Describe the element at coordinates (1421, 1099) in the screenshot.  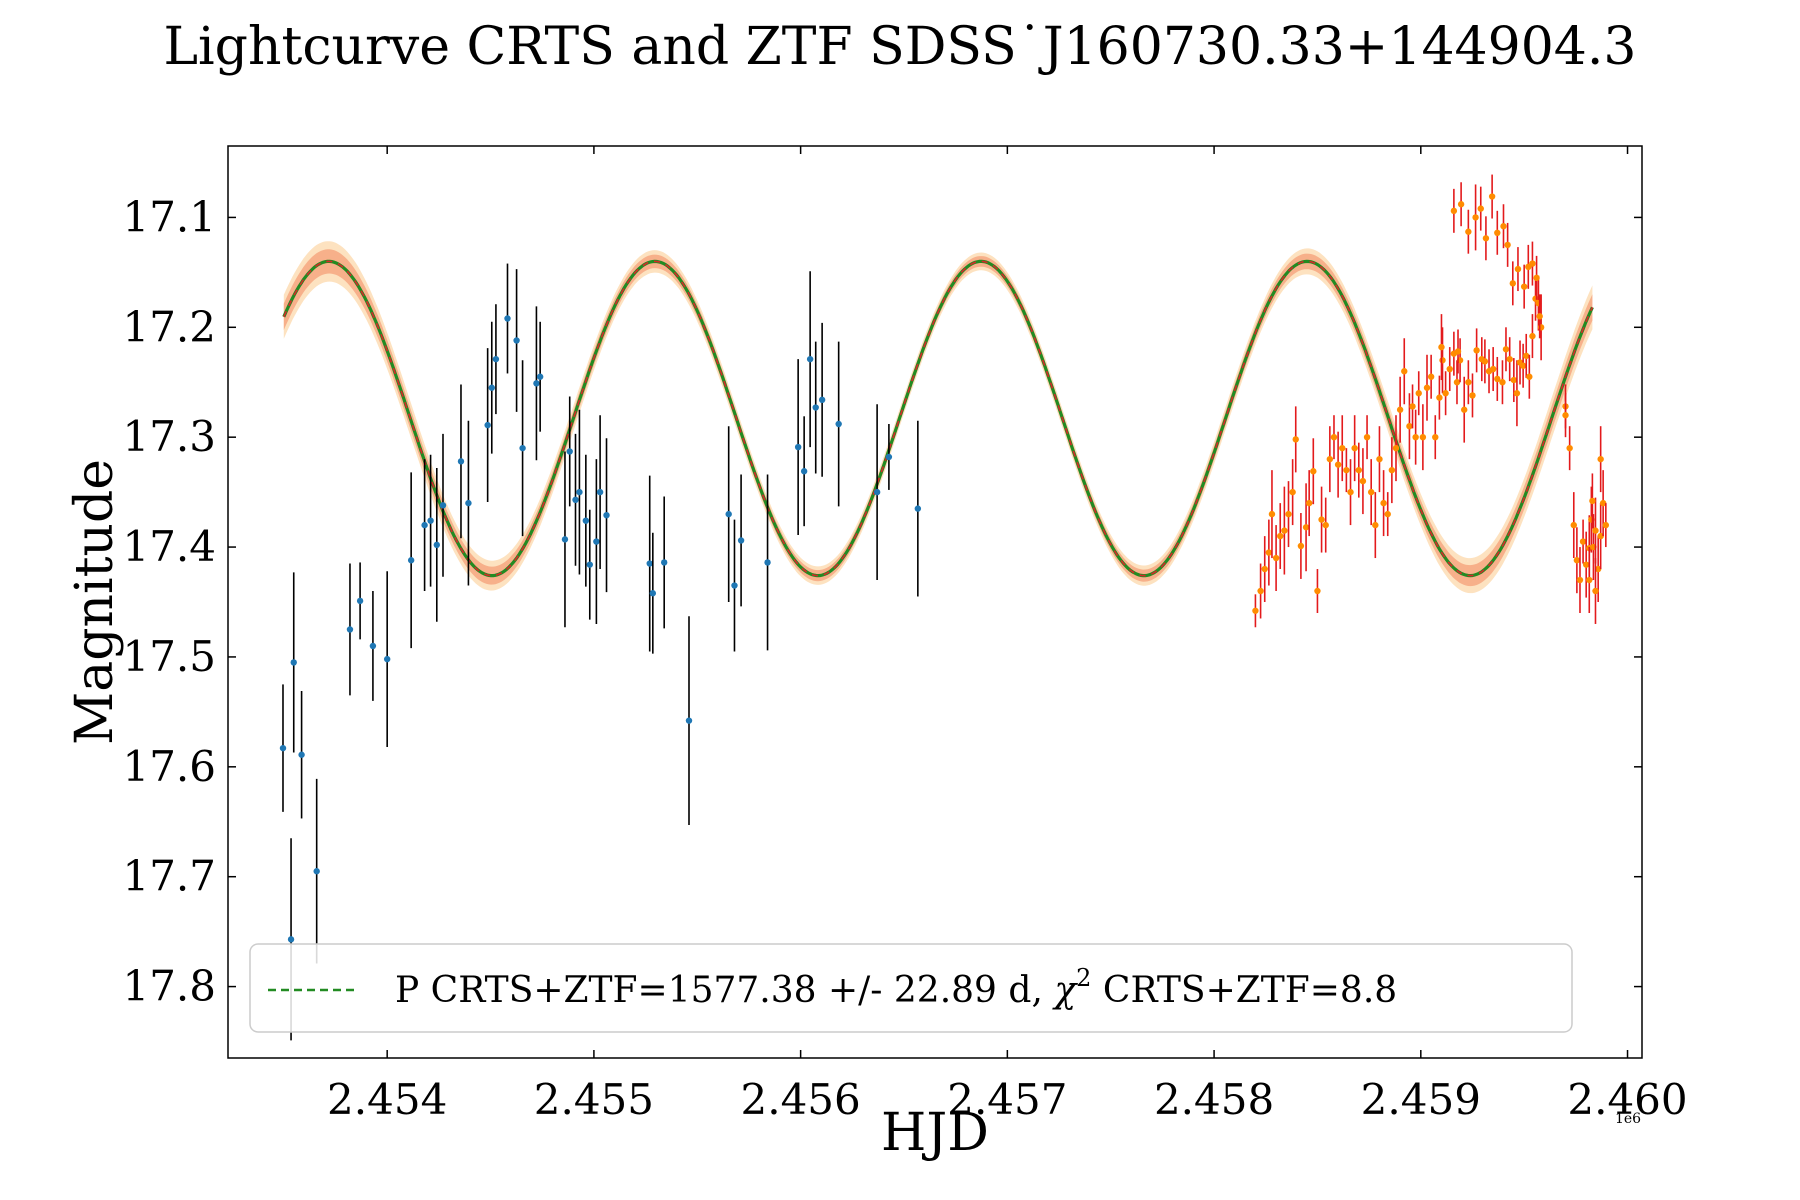
I see `x-tick-label: 2.459` at that location.